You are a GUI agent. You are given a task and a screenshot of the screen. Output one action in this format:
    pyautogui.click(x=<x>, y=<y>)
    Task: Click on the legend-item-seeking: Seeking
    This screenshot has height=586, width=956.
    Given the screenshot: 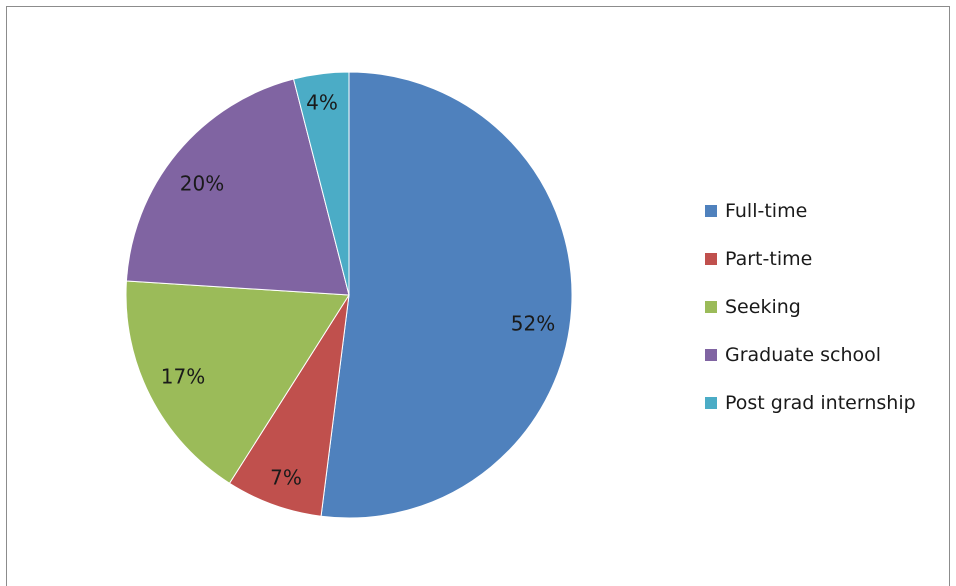 What is the action you would take?
    pyautogui.click(x=810, y=307)
    